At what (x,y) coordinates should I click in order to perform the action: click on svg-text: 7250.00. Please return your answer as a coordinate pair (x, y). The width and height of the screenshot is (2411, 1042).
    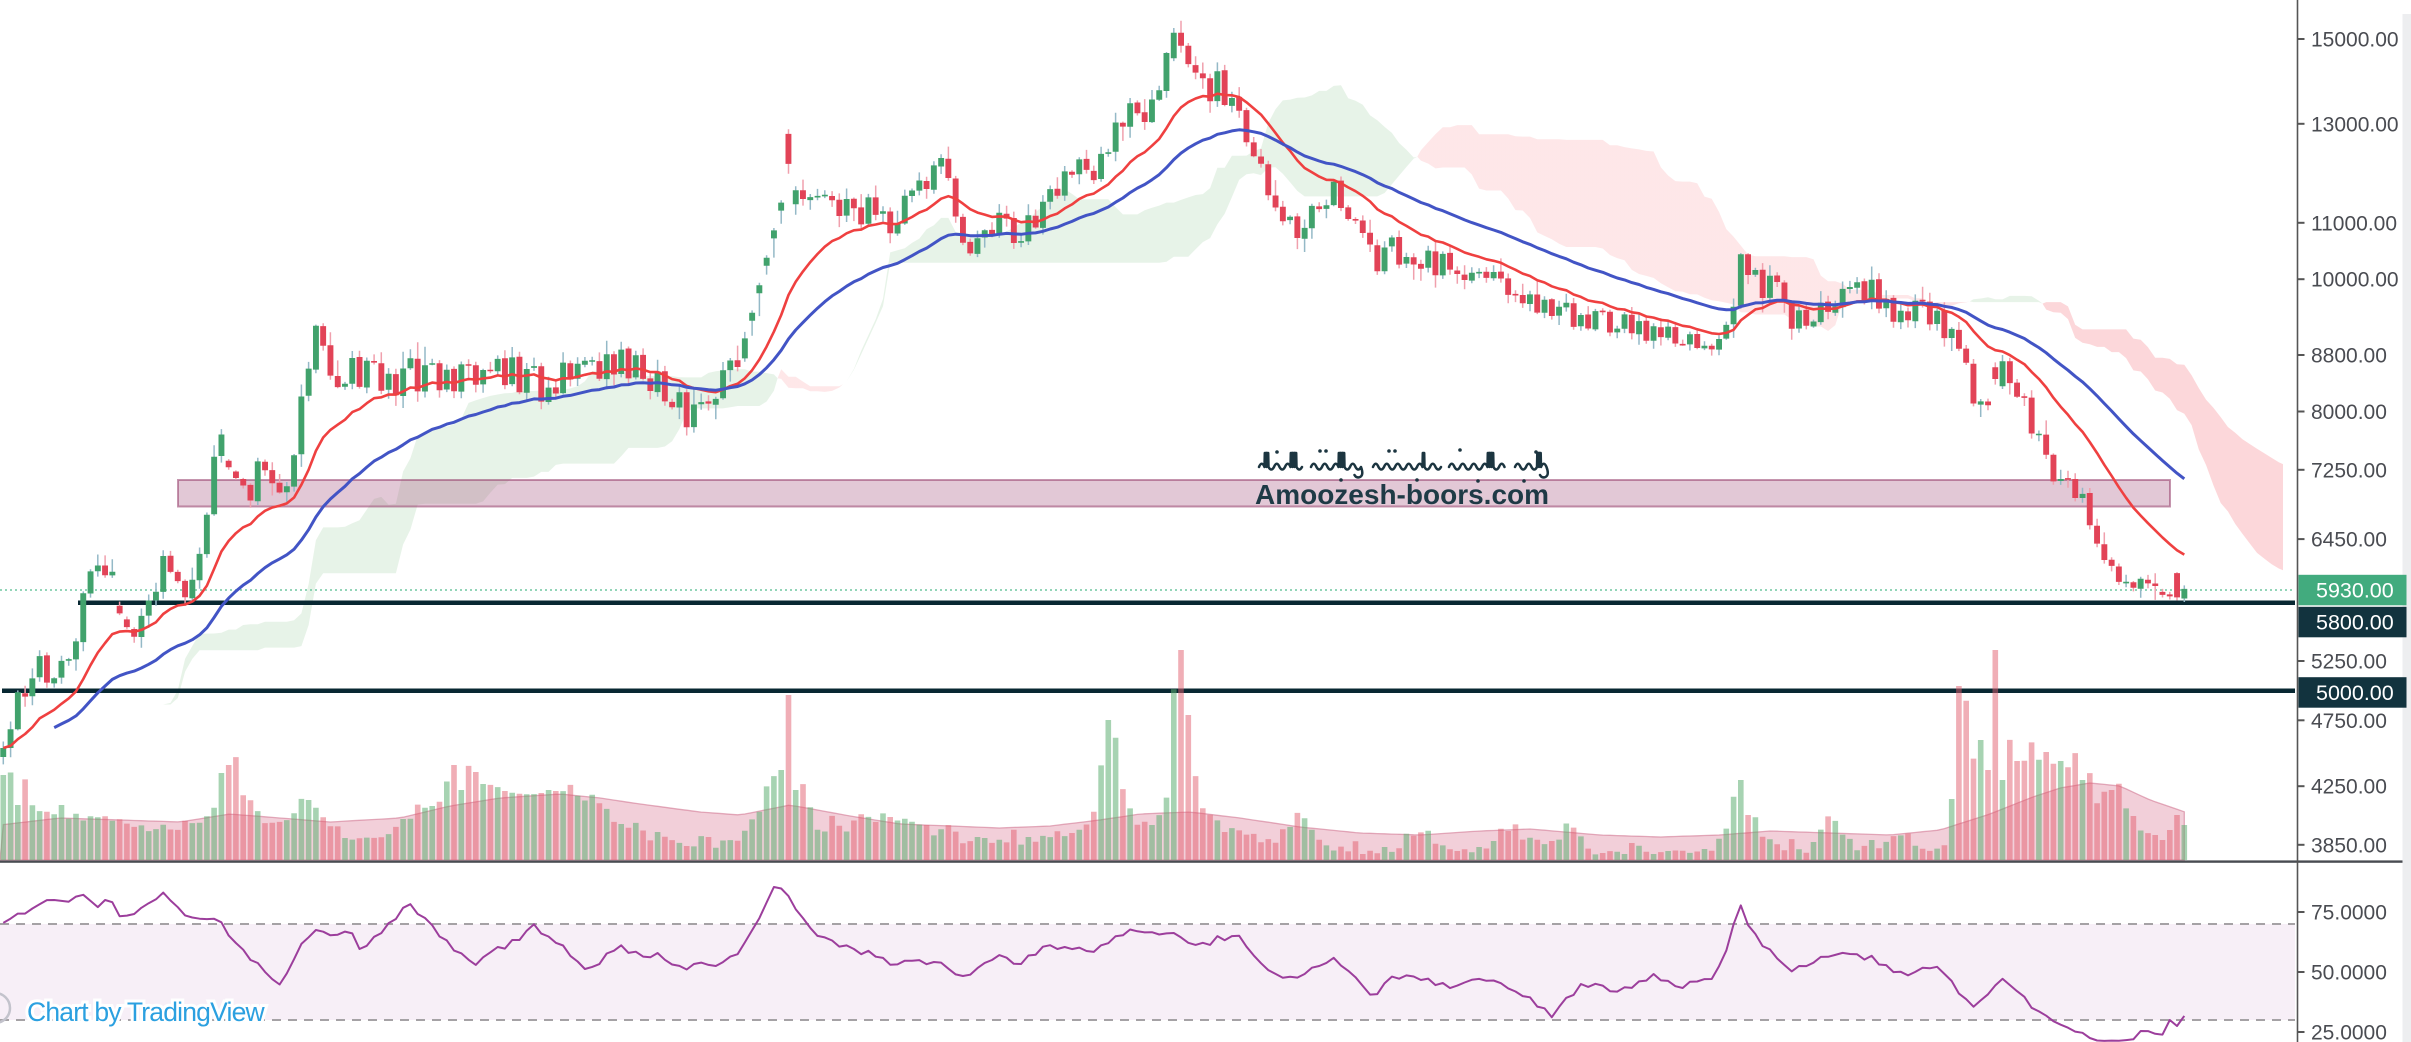
    Looking at the image, I should click on (2349, 470).